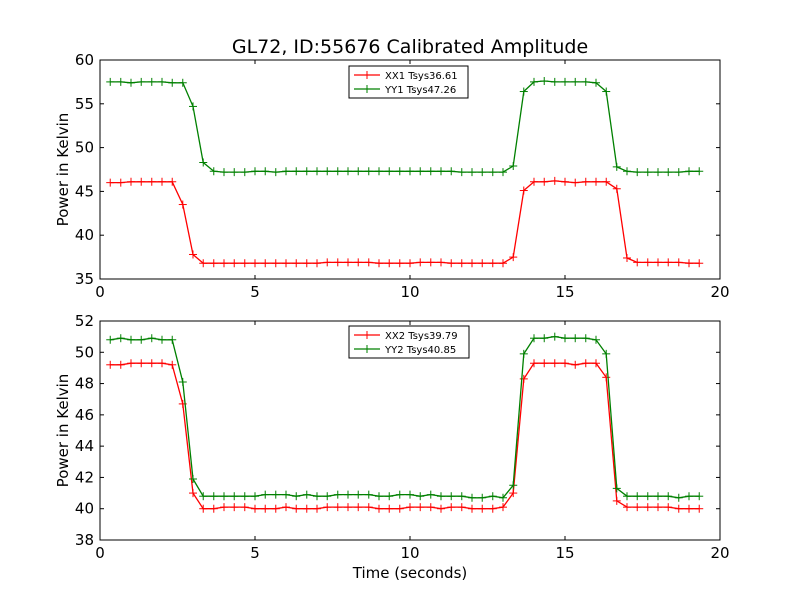  I want to click on legend: XX1 Tsys36.61 YY1 Tsys47.26, so click(408, 82).